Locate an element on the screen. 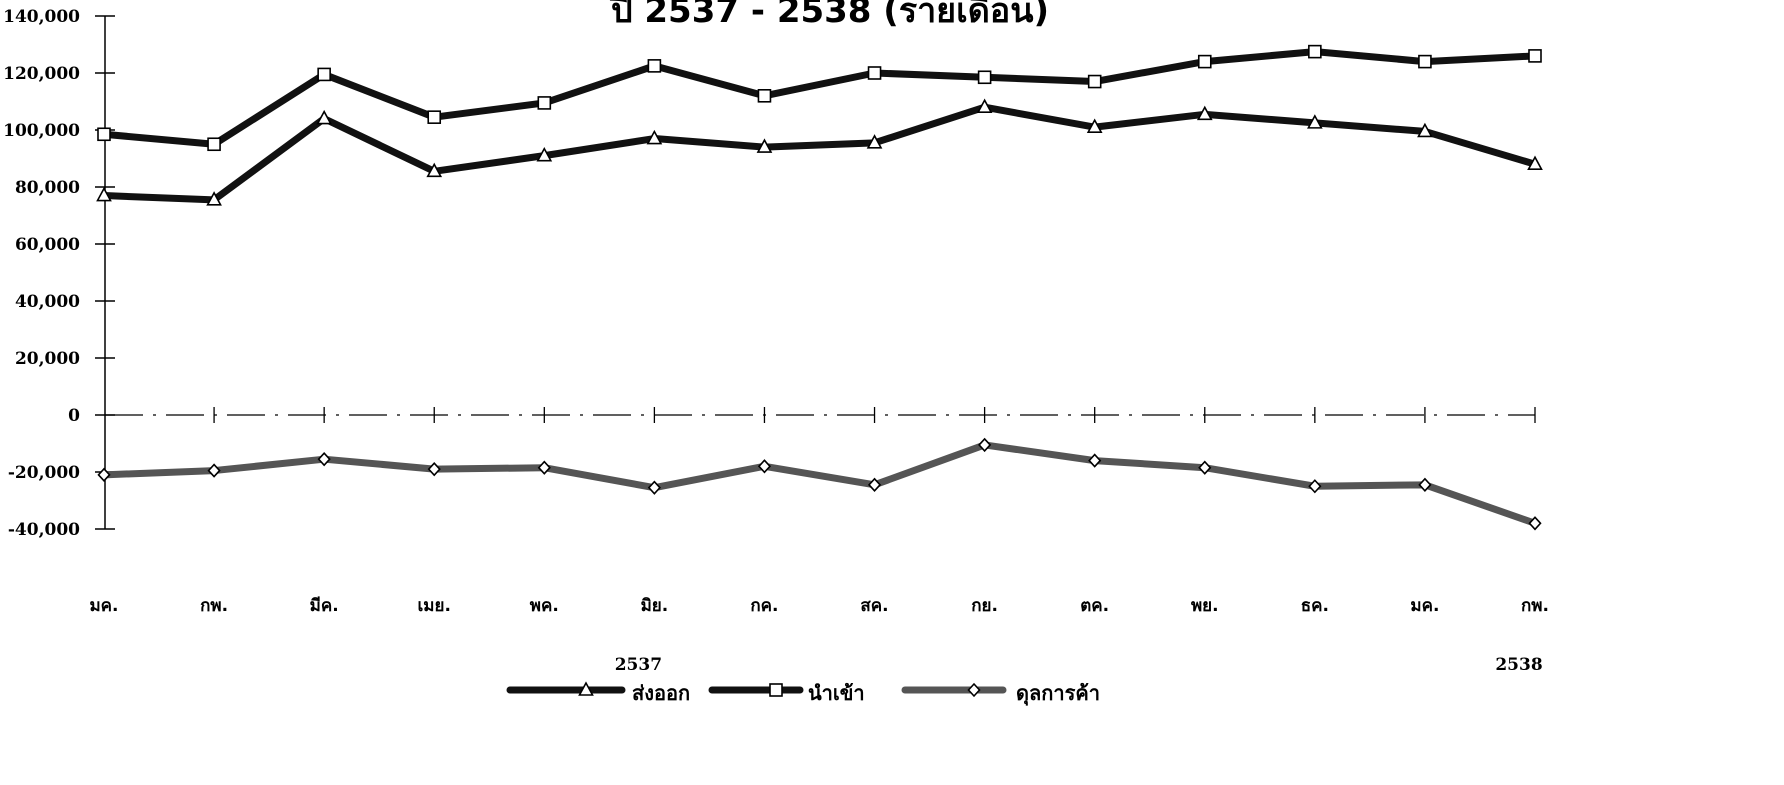 This screenshot has width=1784, height=785. legend-label: ดุลการค้า is located at coordinates (1058, 693).